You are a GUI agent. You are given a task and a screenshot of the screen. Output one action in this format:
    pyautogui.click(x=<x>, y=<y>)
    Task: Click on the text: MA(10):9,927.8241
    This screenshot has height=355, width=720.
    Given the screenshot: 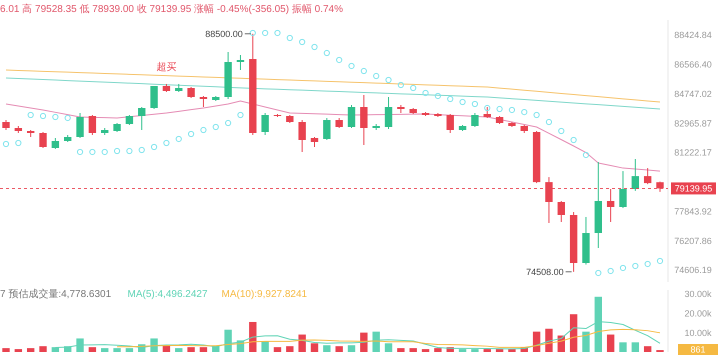 What is the action you would take?
    pyautogui.click(x=265, y=294)
    